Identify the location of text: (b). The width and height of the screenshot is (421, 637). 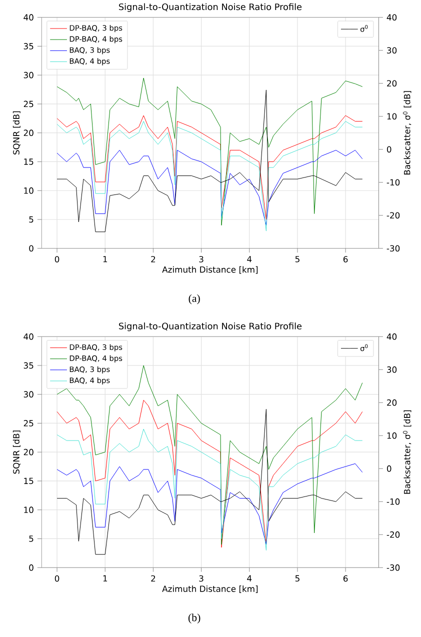
(194, 619).